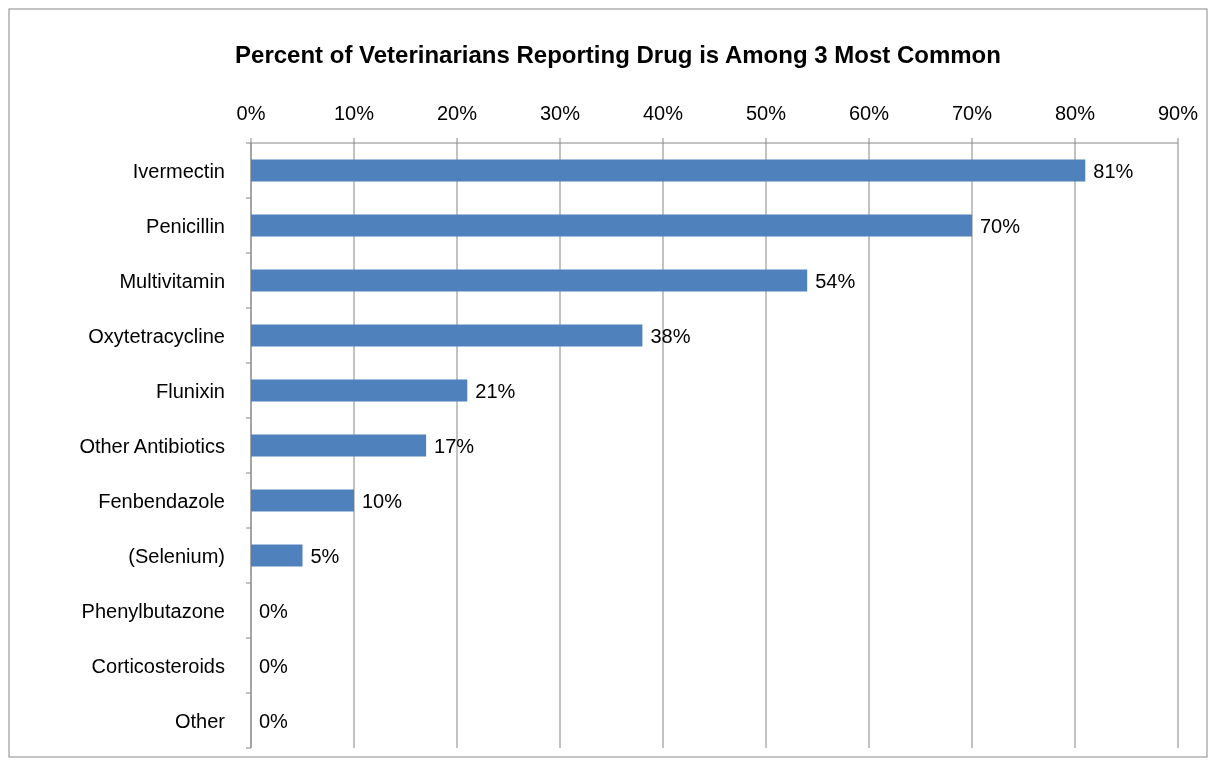 The height and width of the screenshot is (768, 1218). Describe the element at coordinates (178, 170) in the screenshot. I see `y-tick-label: Ivermectin` at that location.